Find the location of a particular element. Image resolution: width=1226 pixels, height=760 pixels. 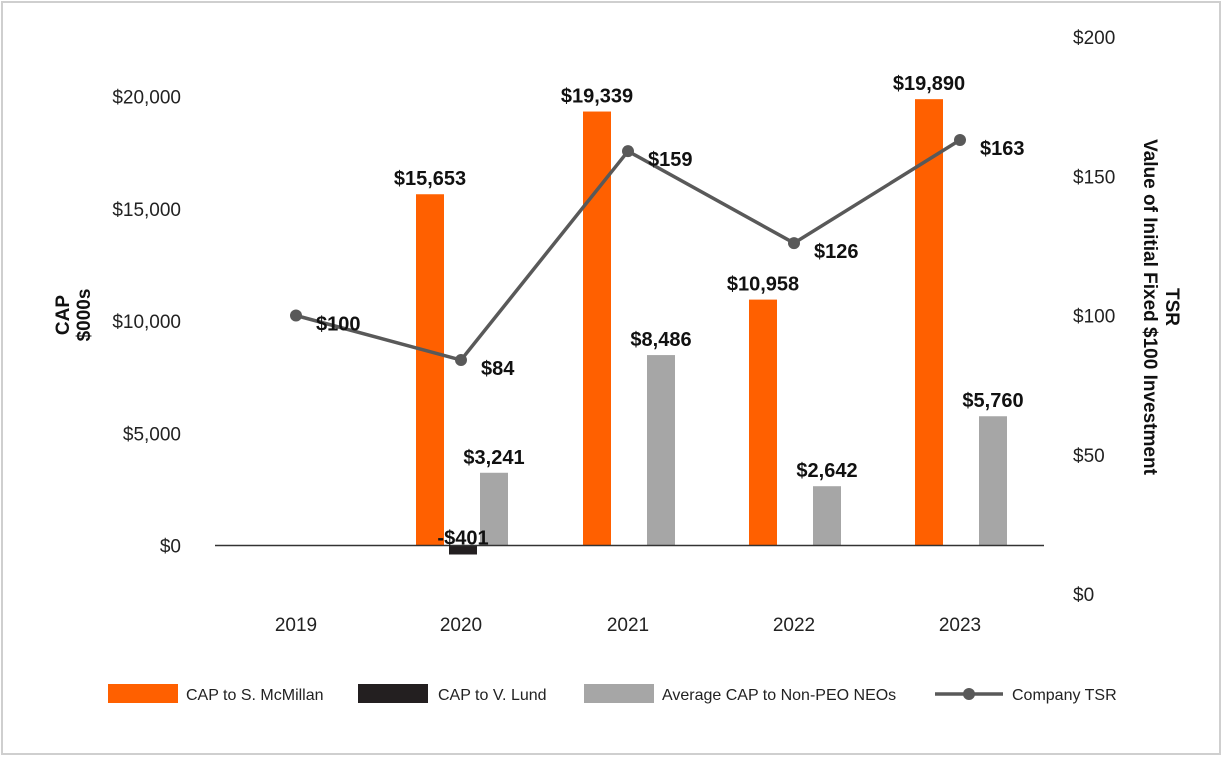

legend-swatch-cap-to-s-mcmillan is located at coordinates (143, 693).